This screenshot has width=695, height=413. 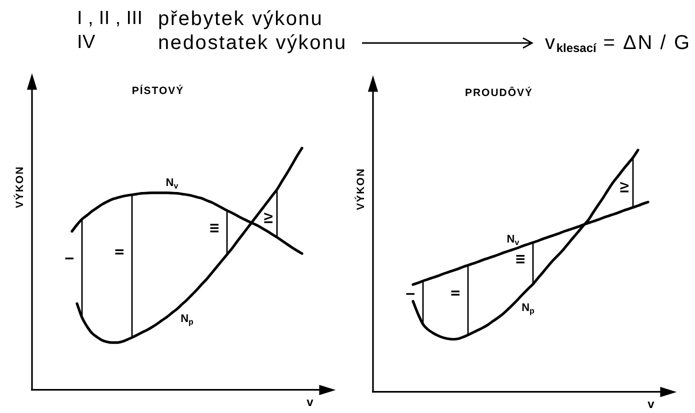 I want to click on text: přebytek výkonu, so click(x=241, y=19).